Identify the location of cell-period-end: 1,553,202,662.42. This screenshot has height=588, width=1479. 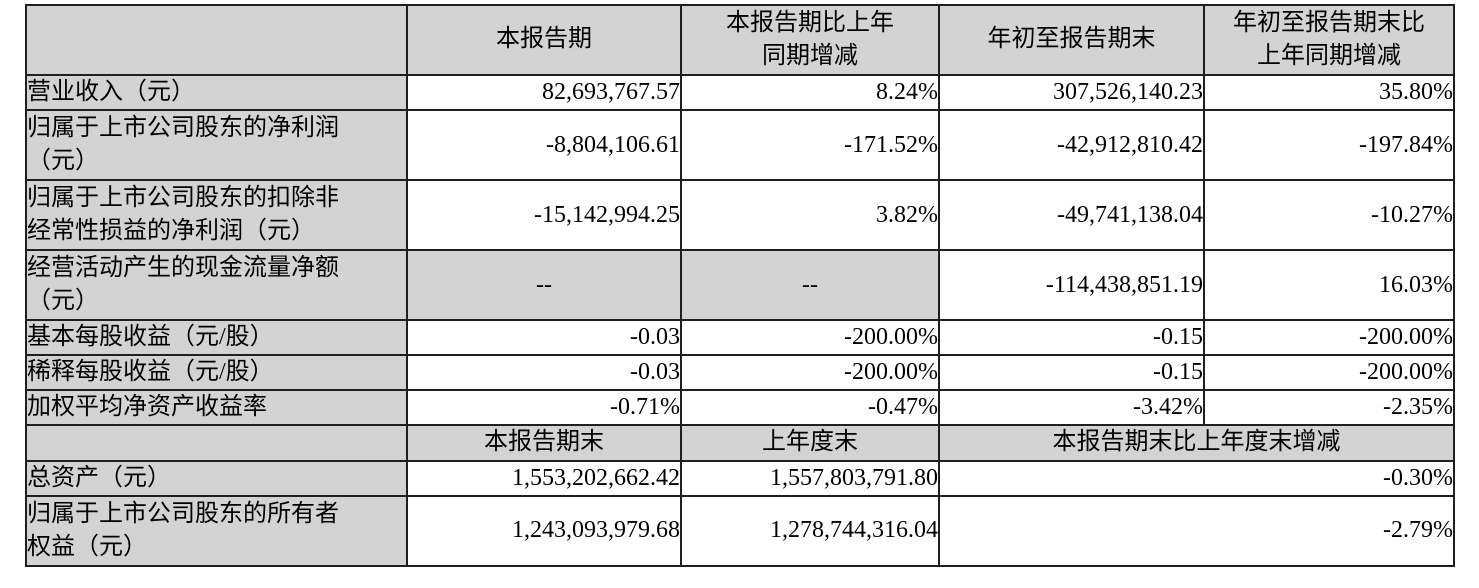
(544, 478).